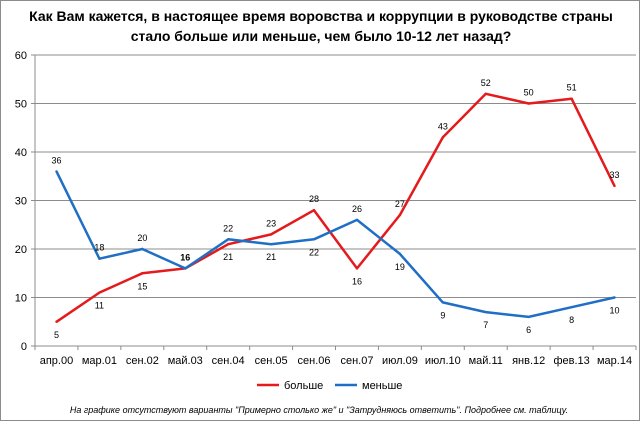 The height and width of the screenshot is (422, 640). I want to click on data-label: 5, so click(56, 335).